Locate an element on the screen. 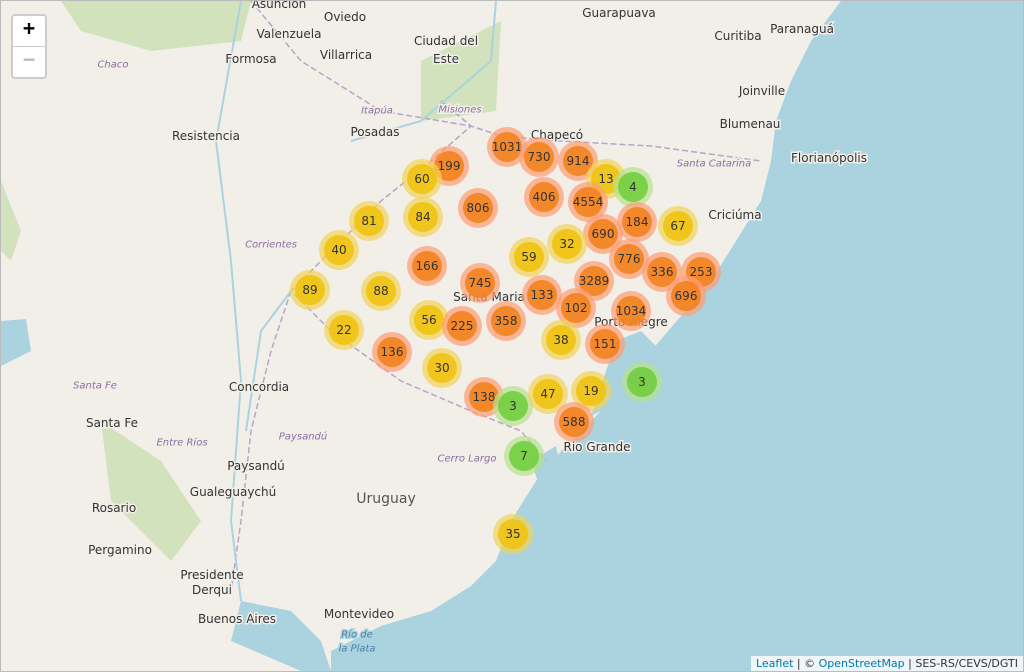  cluster-count: 47 is located at coordinates (547, 394).